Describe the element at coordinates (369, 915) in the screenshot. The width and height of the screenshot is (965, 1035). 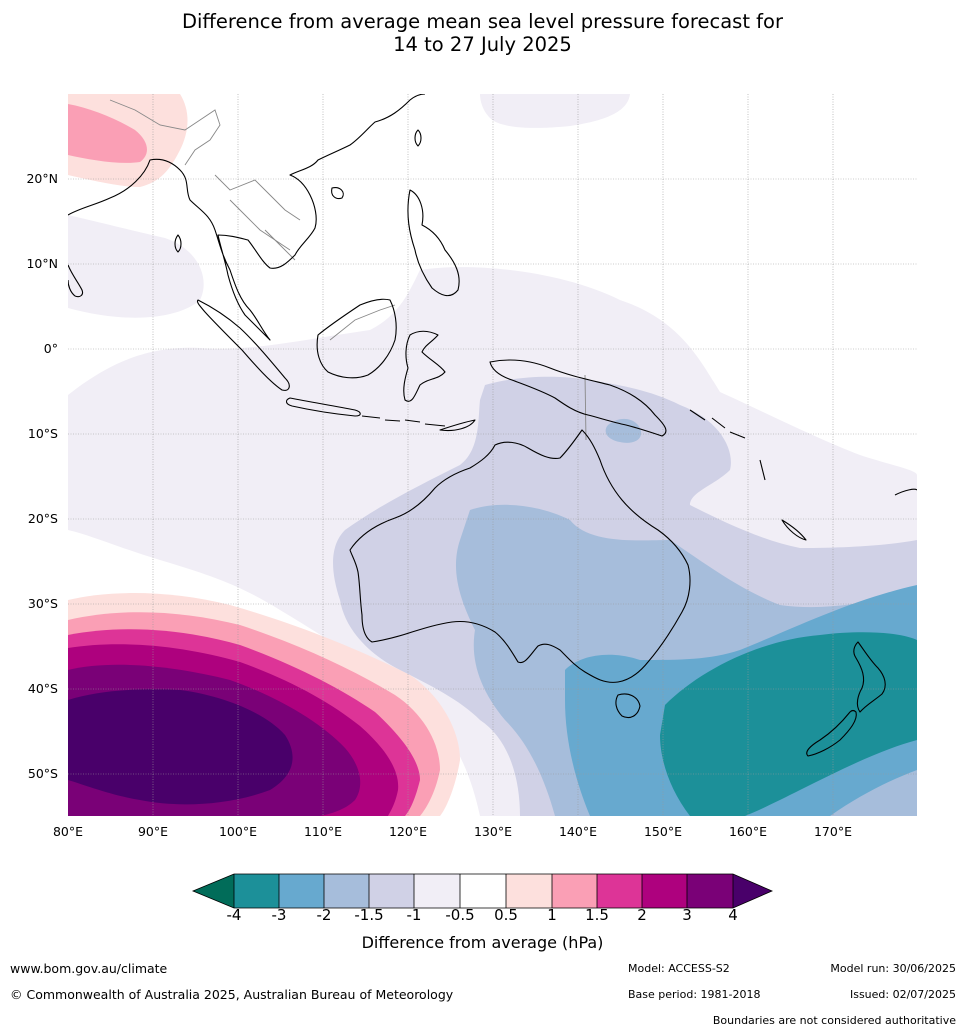
I see `colorbar-tick-4: -1.5` at that location.